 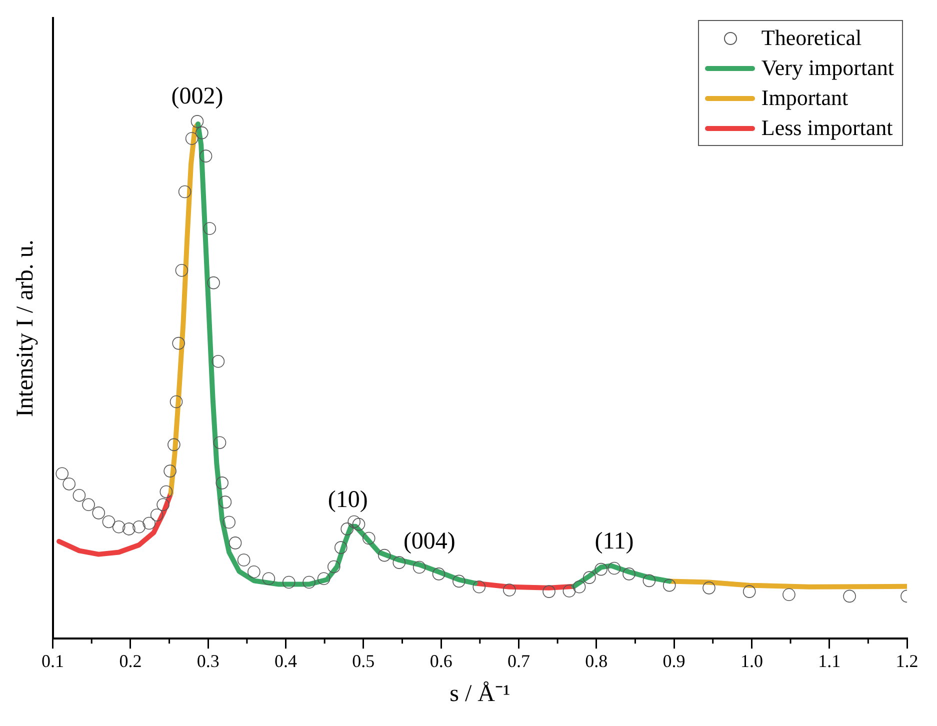 What do you see at coordinates (348, 500) in the screenshot?
I see `annotation: (10)` at bounding box center [348, 500].